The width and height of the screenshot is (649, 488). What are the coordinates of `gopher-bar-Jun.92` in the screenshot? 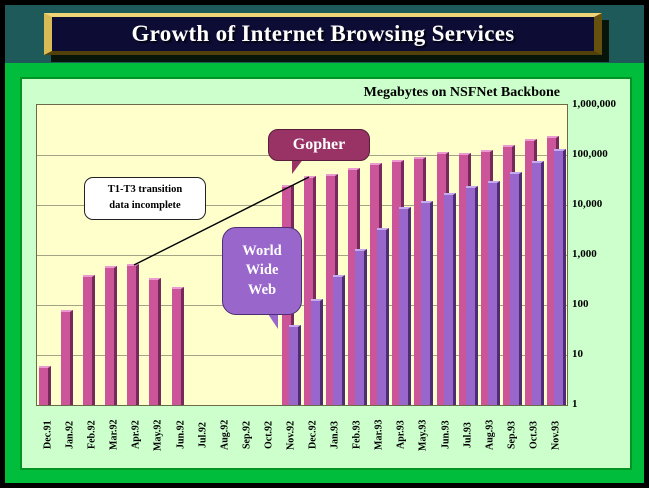 It's located at (177, 345).